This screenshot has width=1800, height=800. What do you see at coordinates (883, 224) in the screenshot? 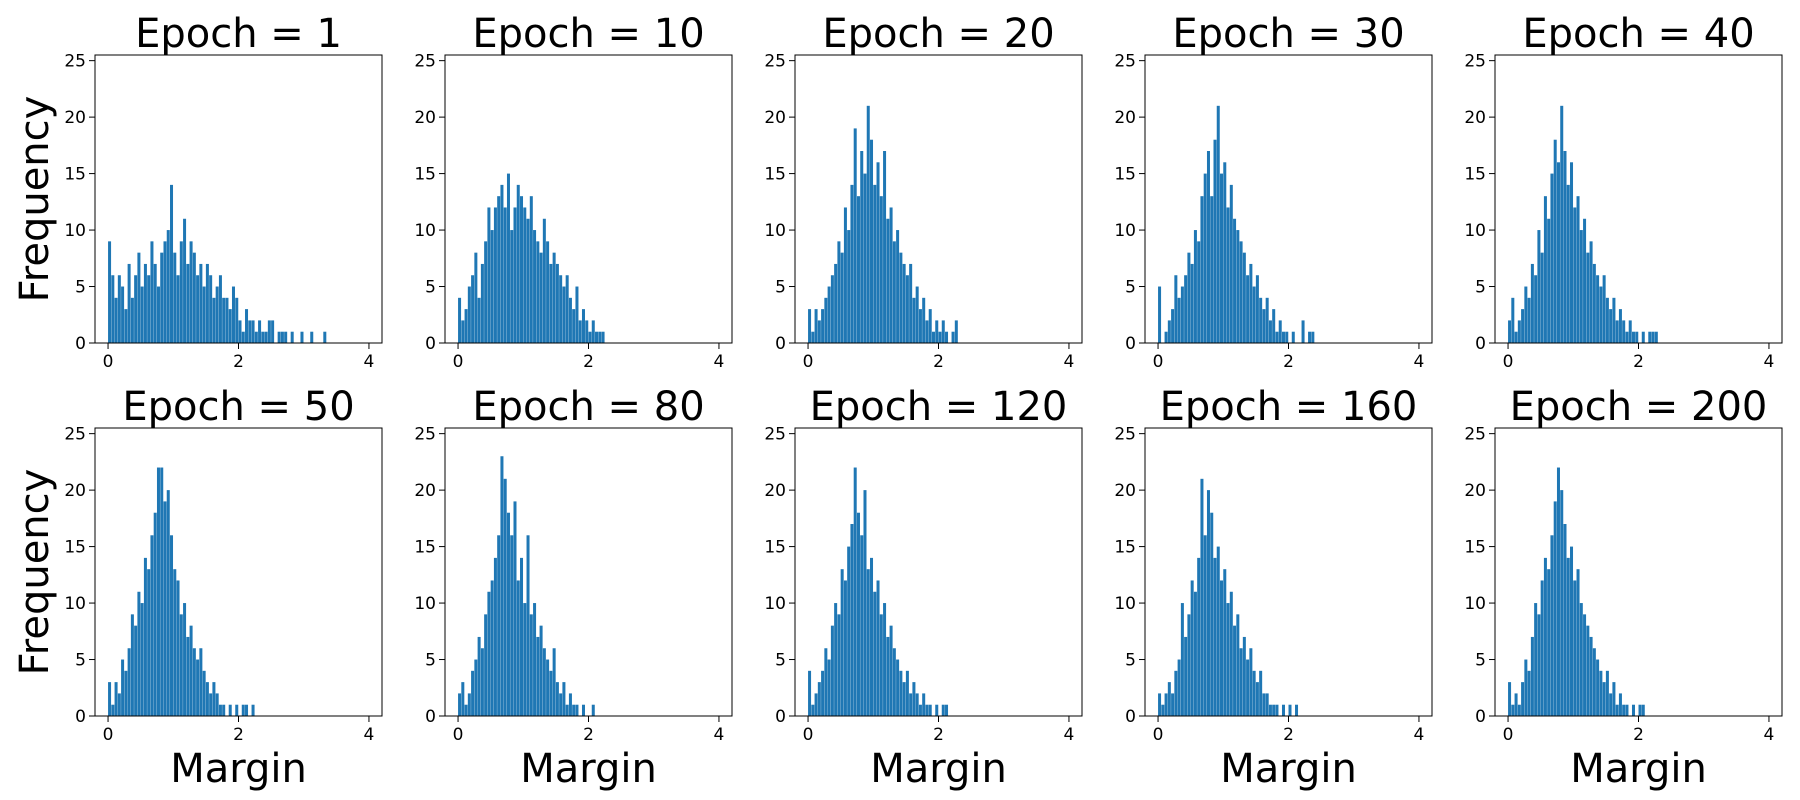
I see `bar-series` at bounding box center [883, 224].